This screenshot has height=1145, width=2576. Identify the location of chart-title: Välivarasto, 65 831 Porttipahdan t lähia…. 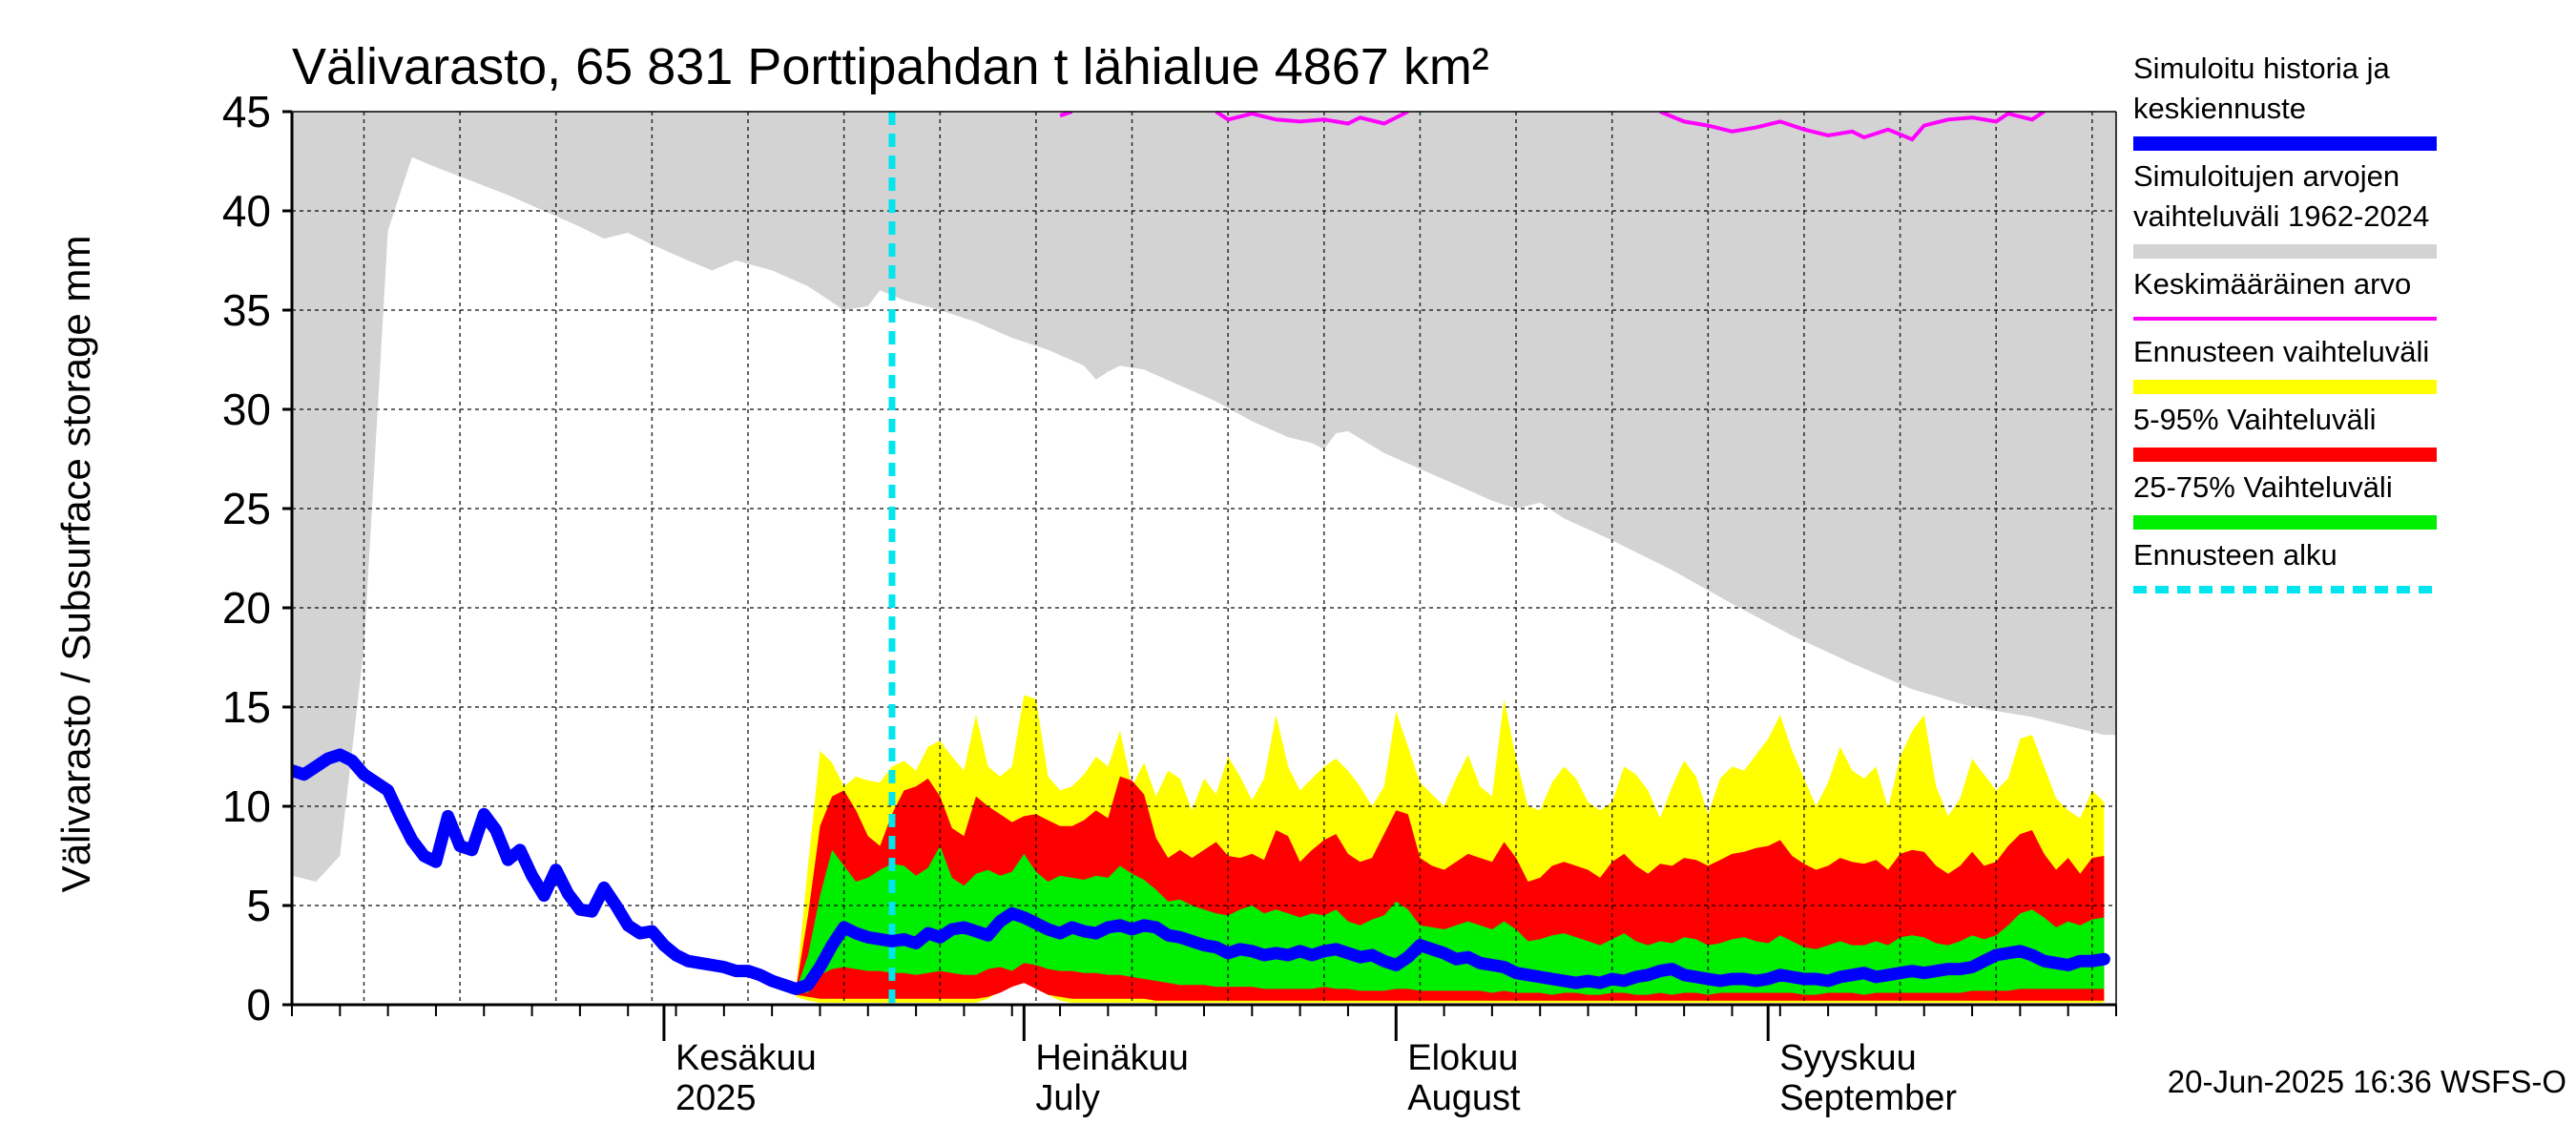
(890, 66).